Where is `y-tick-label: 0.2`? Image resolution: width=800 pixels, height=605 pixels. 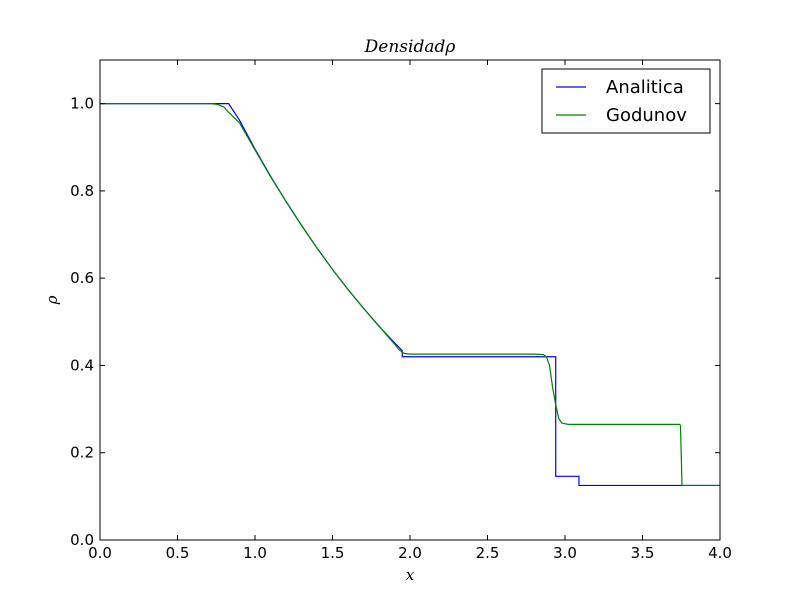 y-tick-label: 0.2 is located at coordinates (82, 453).